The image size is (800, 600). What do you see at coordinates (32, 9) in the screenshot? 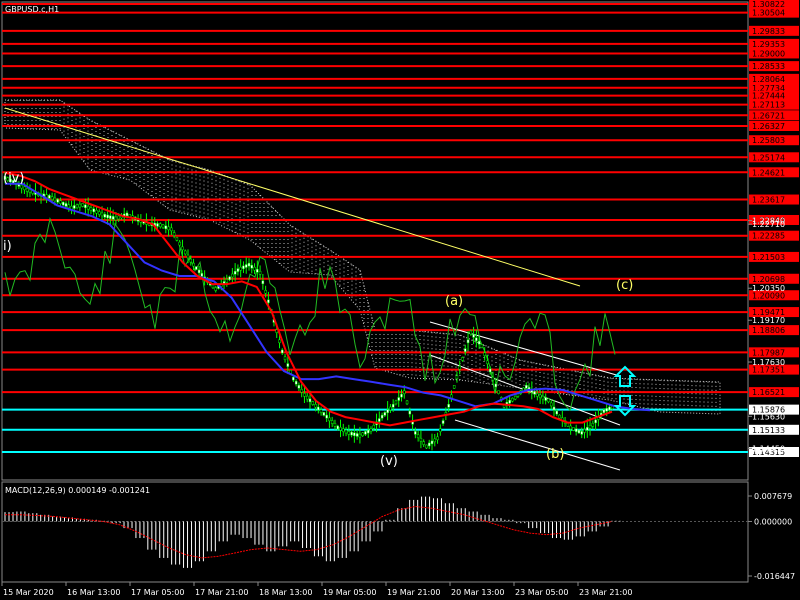
I see `symbol-title: GBPUSD.c,H1` at bounding box center [32, 9].